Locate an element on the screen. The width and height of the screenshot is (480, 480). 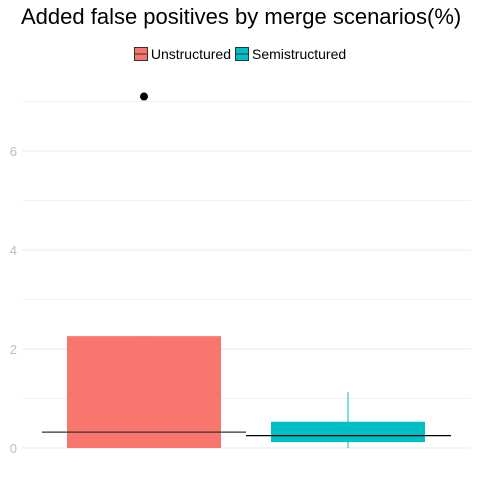
box-unstructured is located at coordinates (144, 392).